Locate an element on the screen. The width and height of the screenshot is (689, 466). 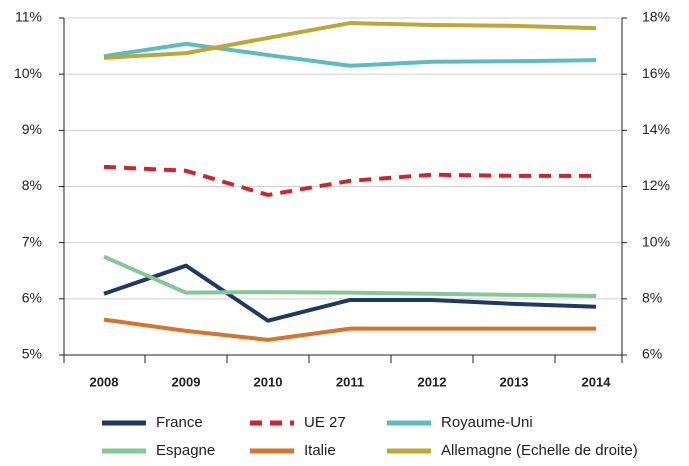
x-tick-label: 2011 is located at coordinates (350, 381).